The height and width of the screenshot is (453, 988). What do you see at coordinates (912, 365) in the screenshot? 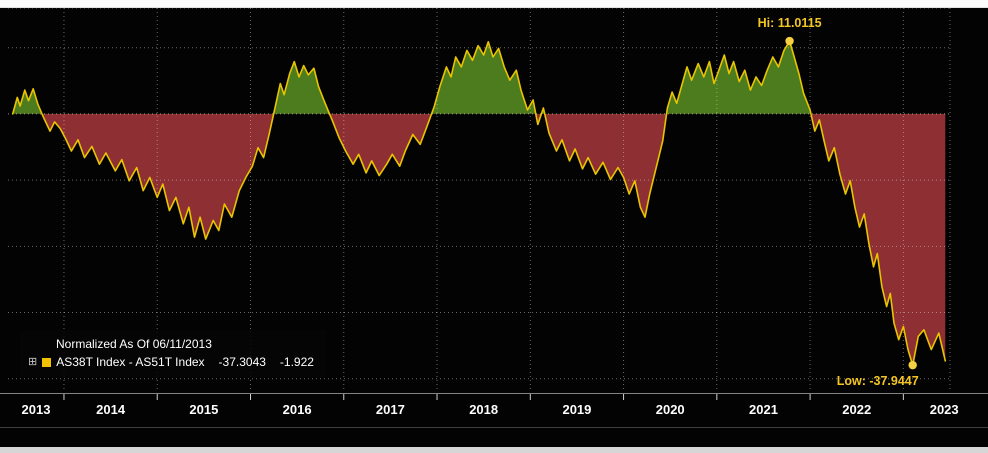
I see `low-marker` at bounding box center [912, 365].